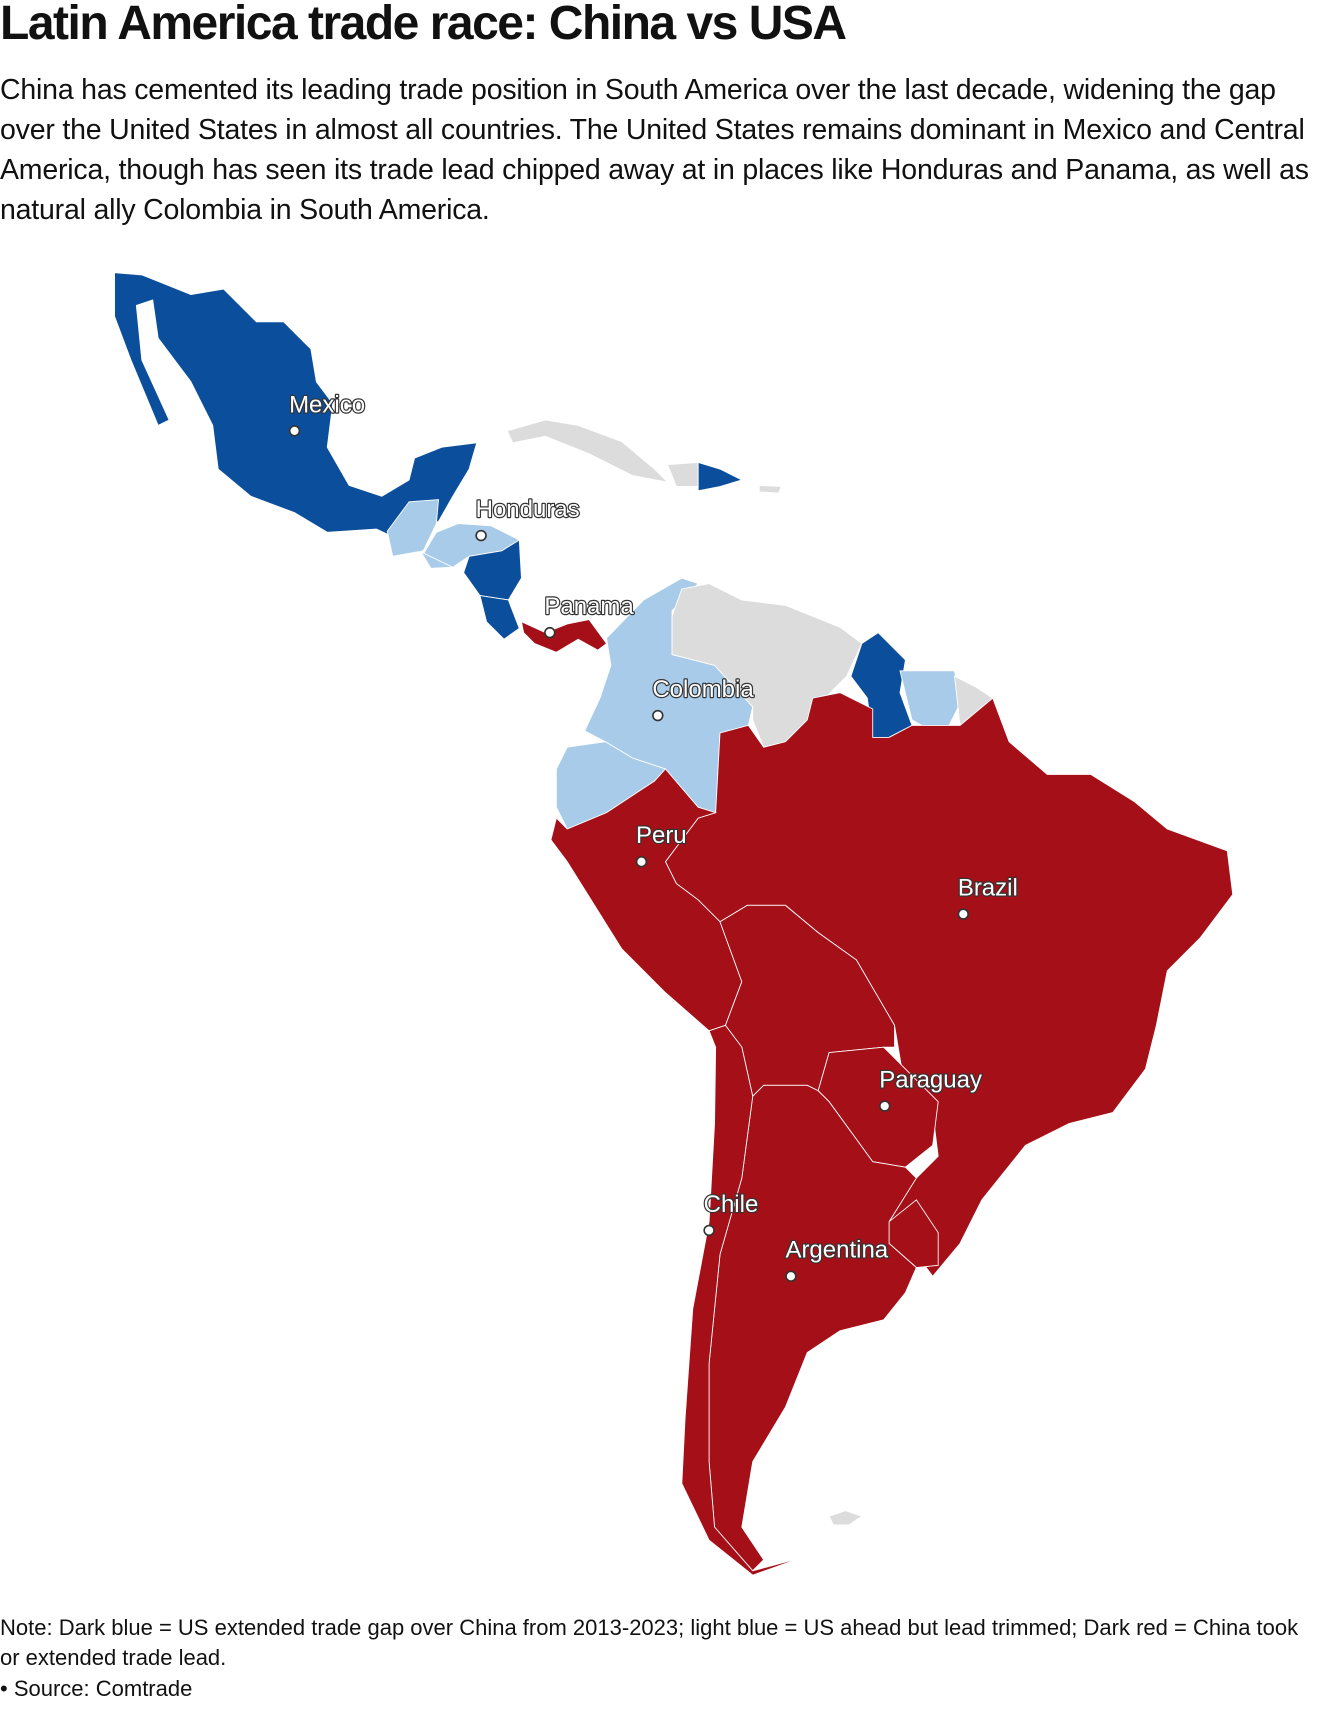 The image size is (1320, 1718). What do you see at coordinates (413, 528) in the screenshot?
I see `country-guatemala` at bounding box center [413, 528].